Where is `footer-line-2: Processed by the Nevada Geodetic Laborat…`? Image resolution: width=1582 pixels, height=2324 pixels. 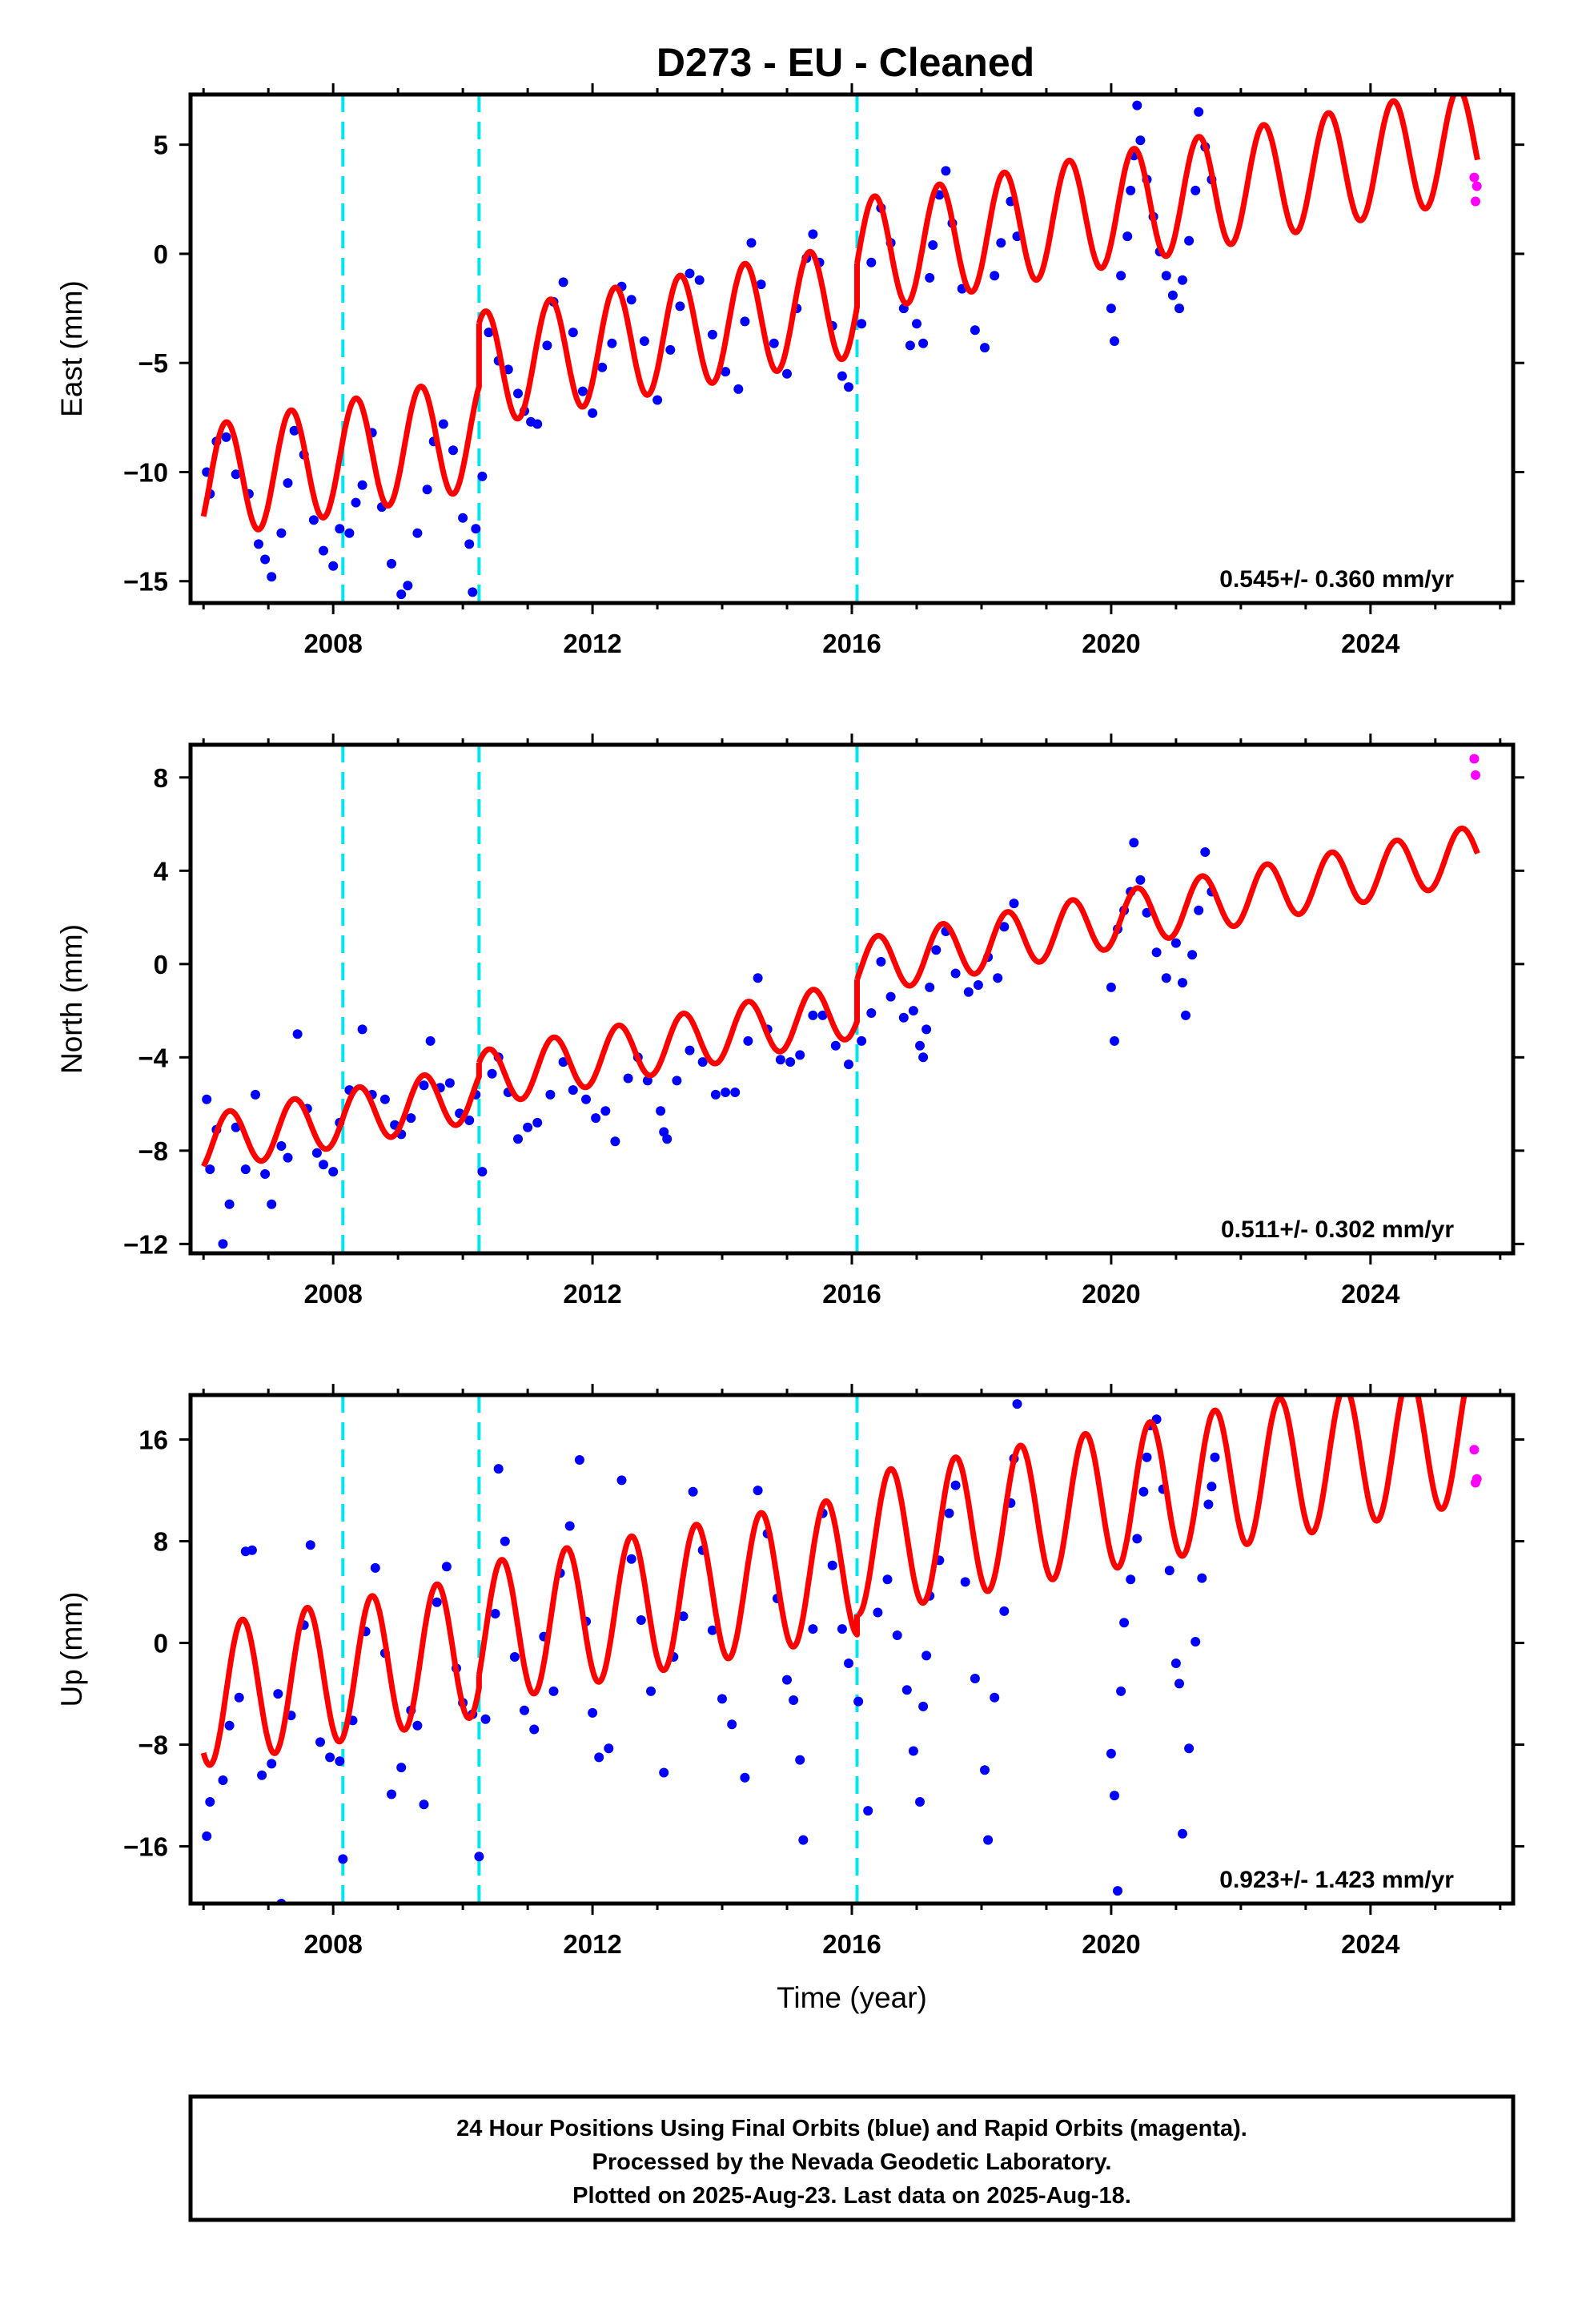 footer-line-2: Processed by the Nevada Geodetic Laborat… is located at coordinates (852, 2162).